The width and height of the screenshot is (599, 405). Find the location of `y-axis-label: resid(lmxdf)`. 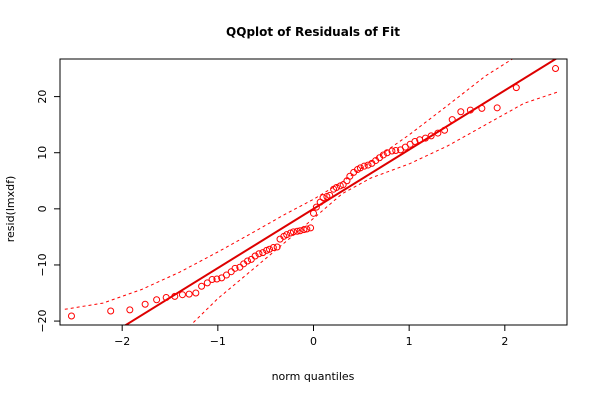

y-axis-label: resid(lmxdf) is located at coordinates (10, 209).